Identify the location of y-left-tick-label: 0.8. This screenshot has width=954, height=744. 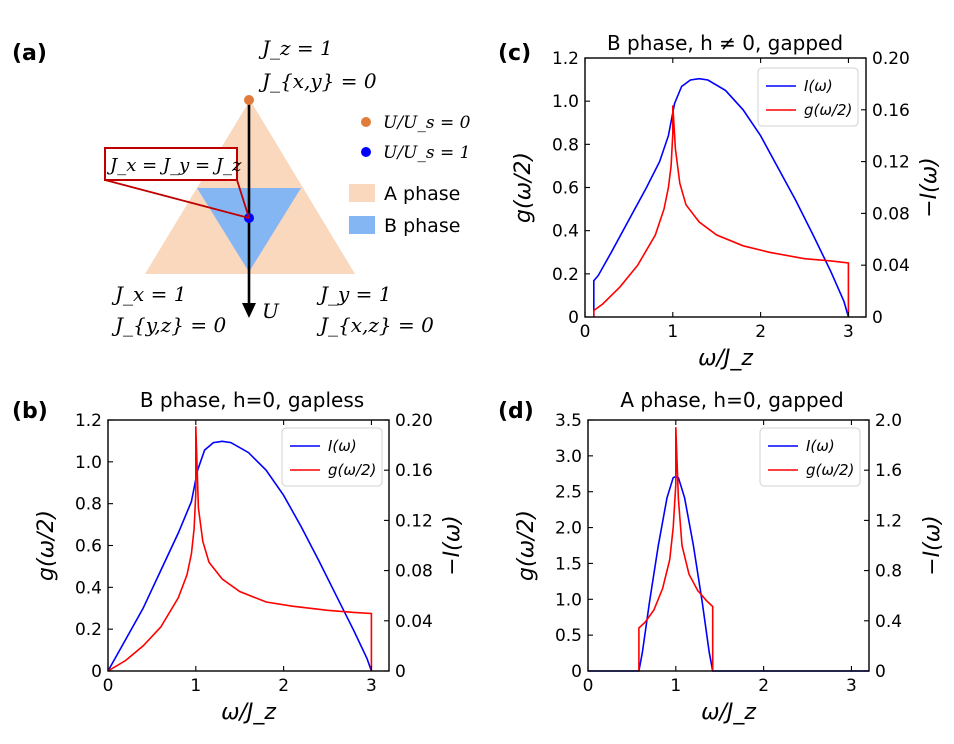
(565, 145).